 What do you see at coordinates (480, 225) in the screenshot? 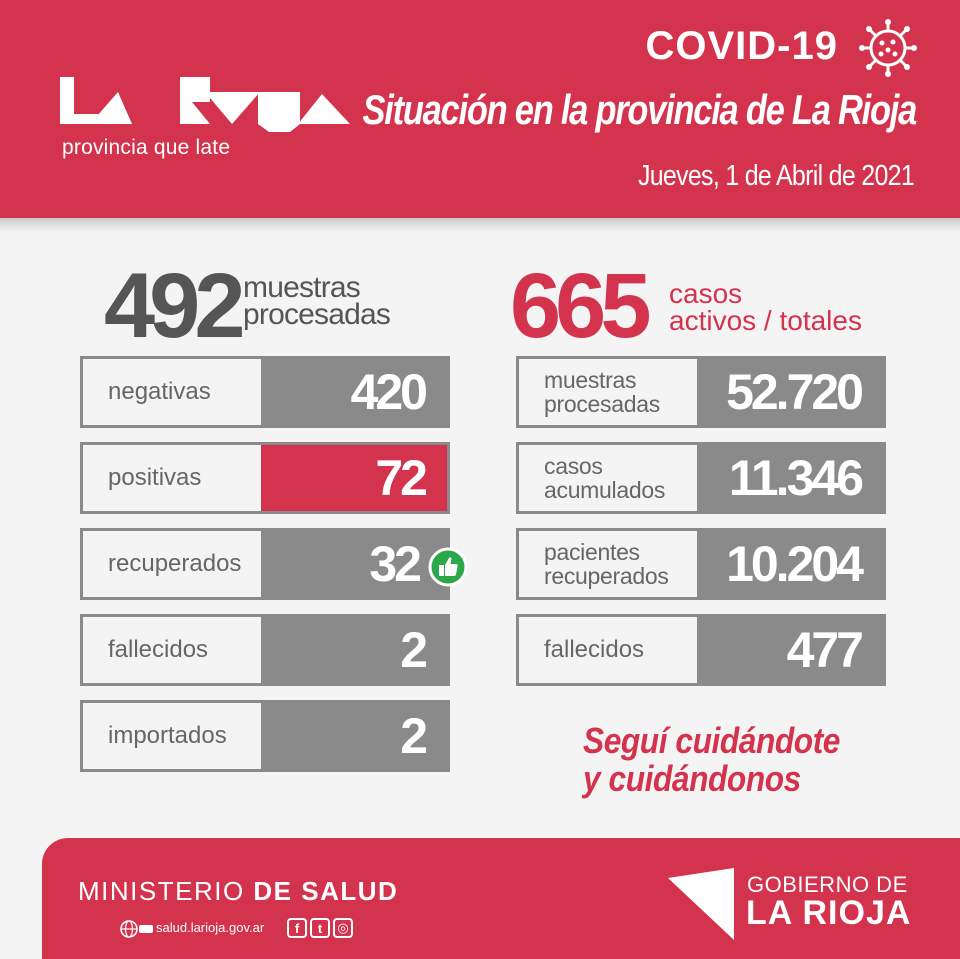
I see `header-shadow` at bounding box center [480, 225].